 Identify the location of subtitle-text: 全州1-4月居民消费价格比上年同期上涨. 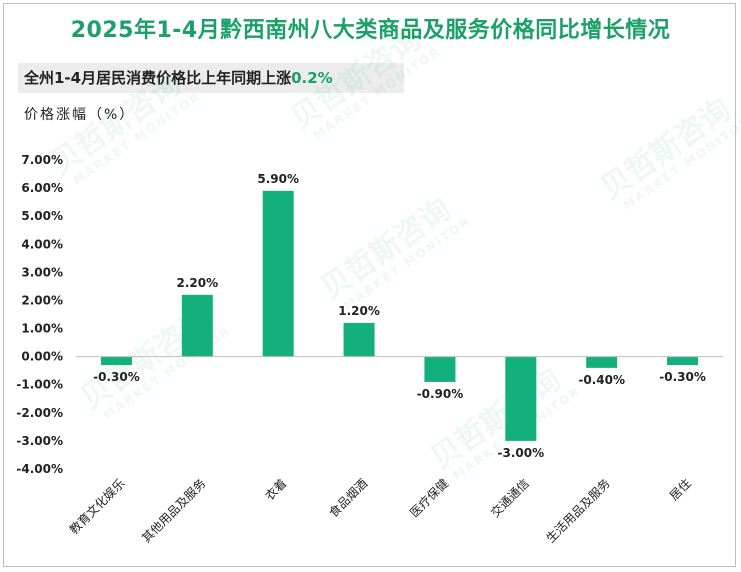
(158, 78).